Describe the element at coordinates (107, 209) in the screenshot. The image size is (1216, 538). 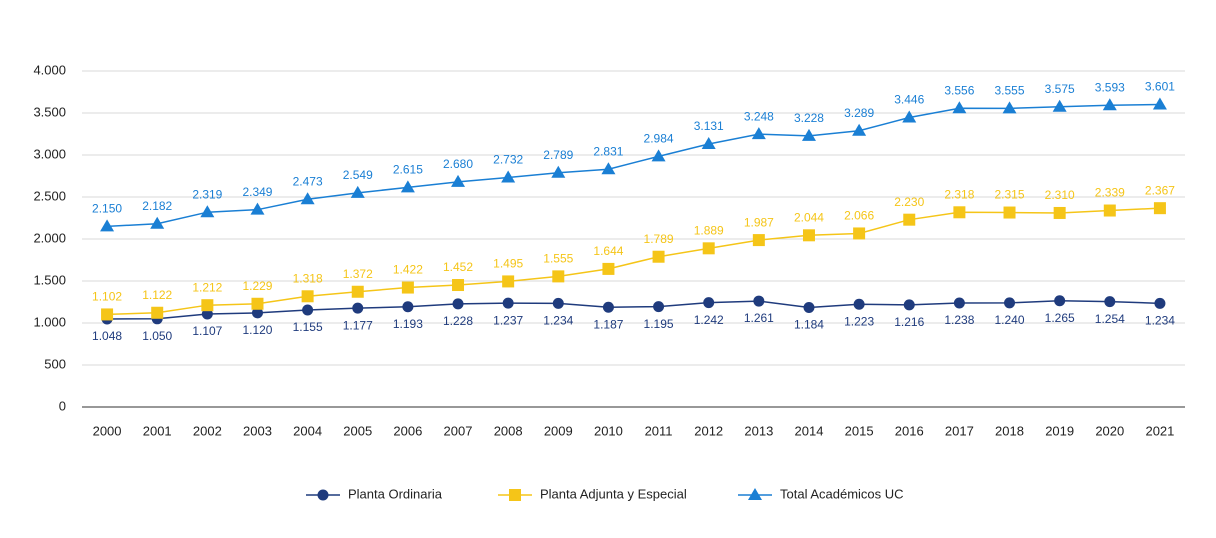
I see `data-label: 2.150` at that location.